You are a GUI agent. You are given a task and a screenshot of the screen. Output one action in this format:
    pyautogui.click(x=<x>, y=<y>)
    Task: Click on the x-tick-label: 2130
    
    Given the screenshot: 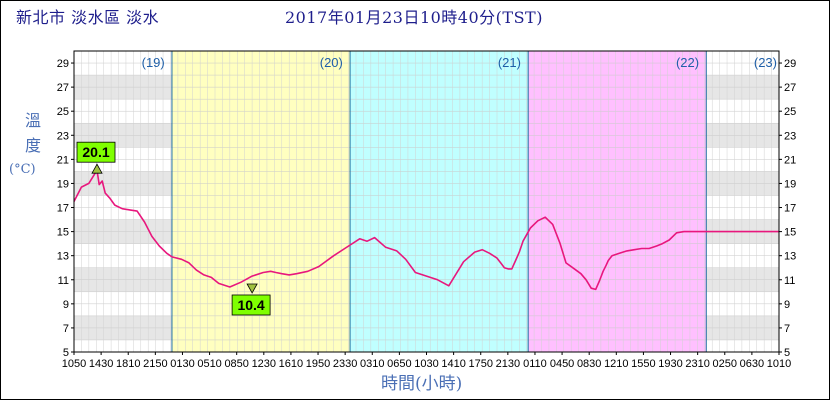 What is the action you would take?
    pyautogui.click(x=508, y=364)
    